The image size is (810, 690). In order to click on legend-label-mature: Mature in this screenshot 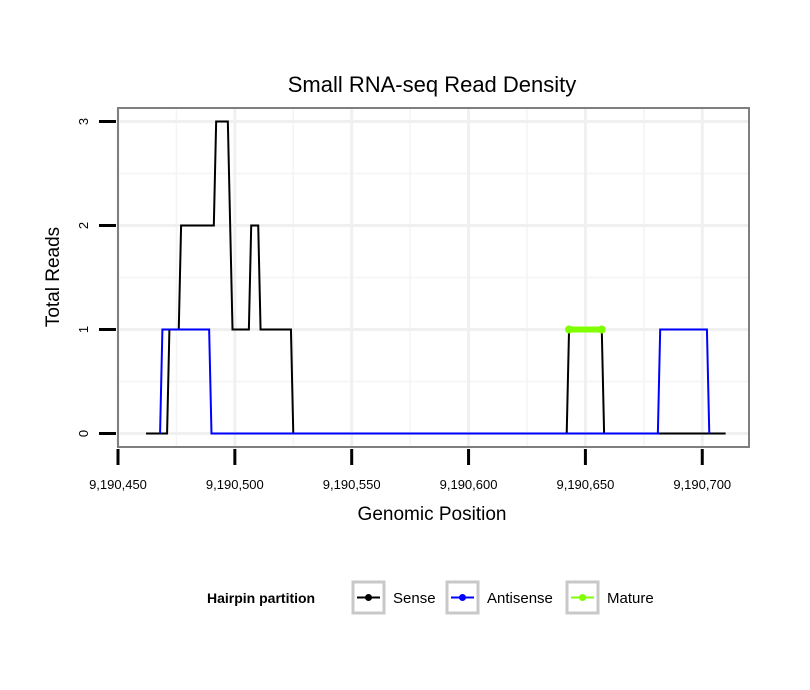, I will do `click(630, 598)`.